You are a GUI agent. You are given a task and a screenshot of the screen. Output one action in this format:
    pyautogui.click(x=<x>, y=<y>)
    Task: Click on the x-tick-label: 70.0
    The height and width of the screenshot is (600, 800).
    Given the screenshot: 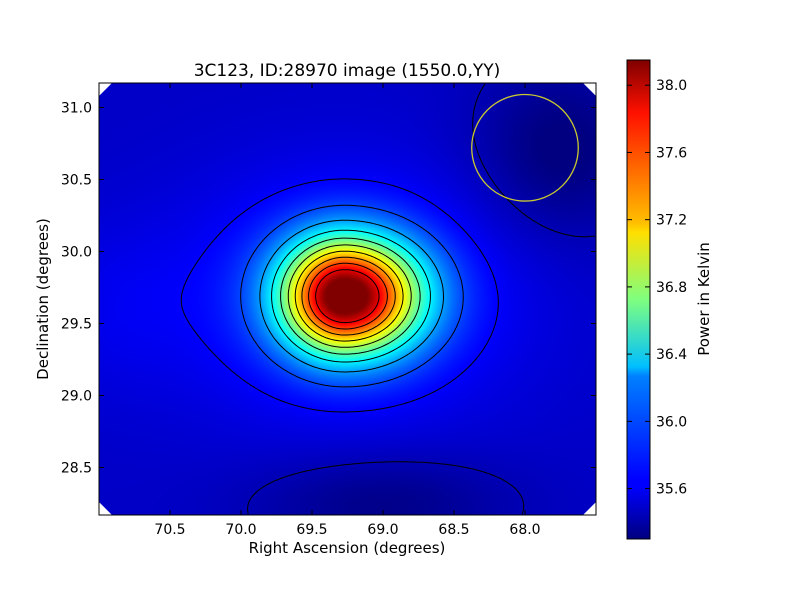 What is the action you would take?
    pyautogui.click(x=240, y=530)
    